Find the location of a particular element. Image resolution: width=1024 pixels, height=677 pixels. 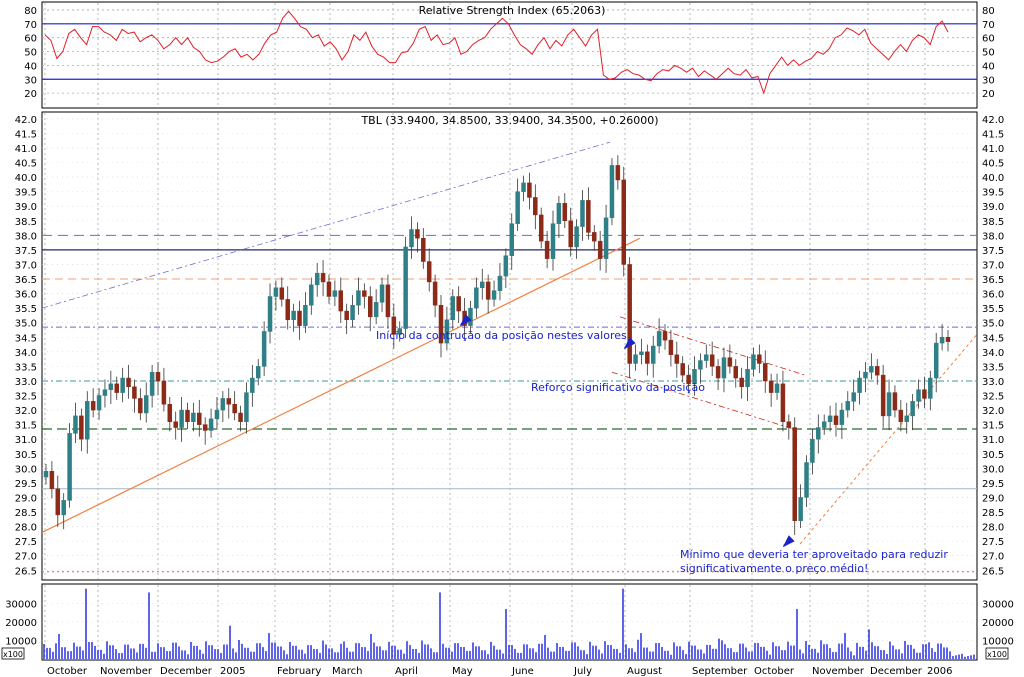

rsi-tick-label-left: 20 is located at coordinates (30, 94).